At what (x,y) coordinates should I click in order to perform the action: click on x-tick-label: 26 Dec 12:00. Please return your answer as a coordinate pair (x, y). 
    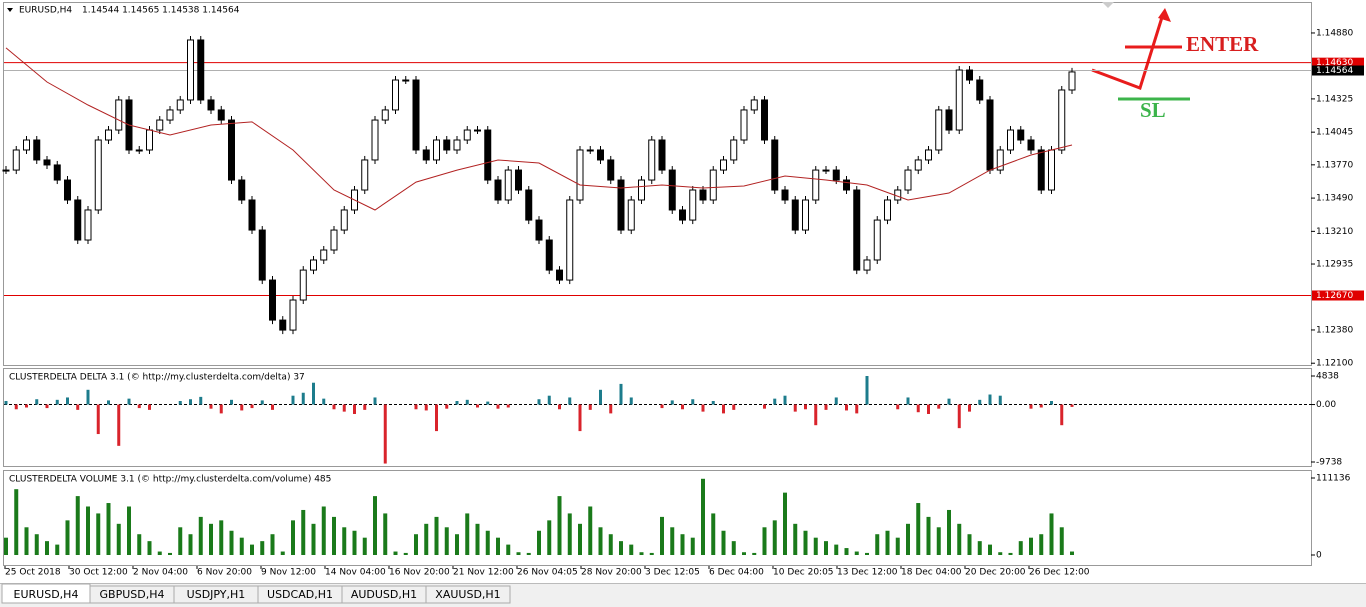
    Looking at the image, I should click on (1059, 573).